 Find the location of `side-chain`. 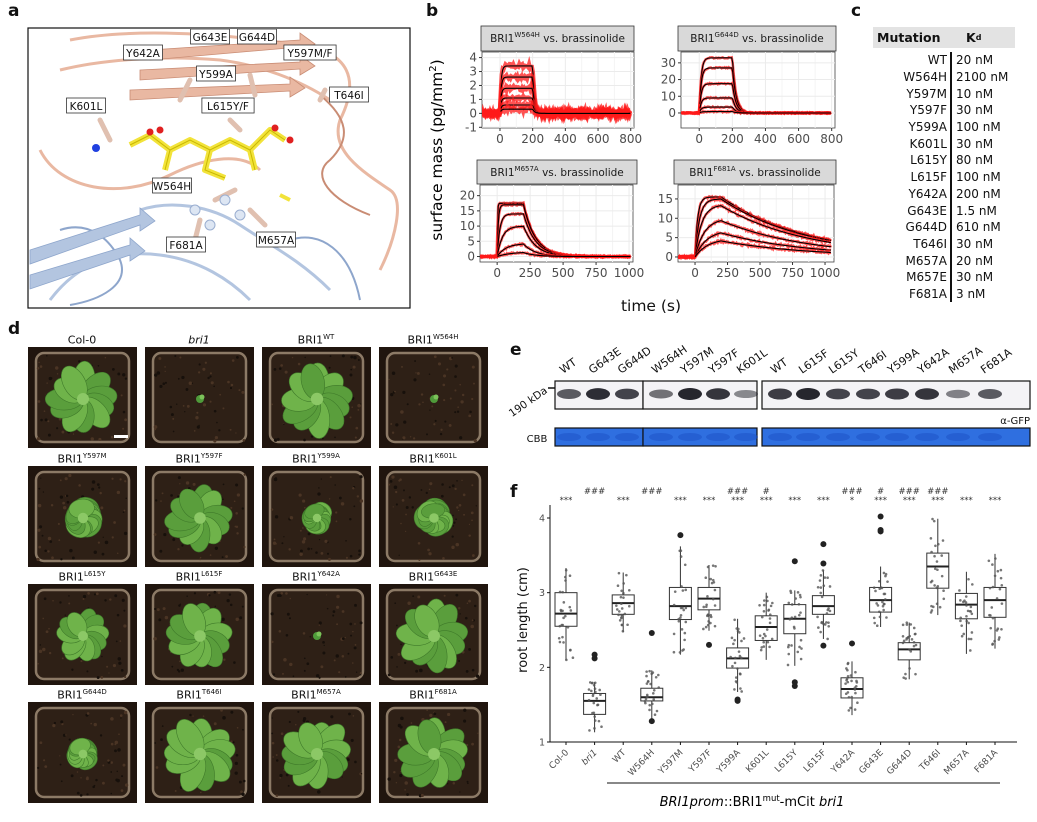

side-chain is located at coordinates (322, 95).